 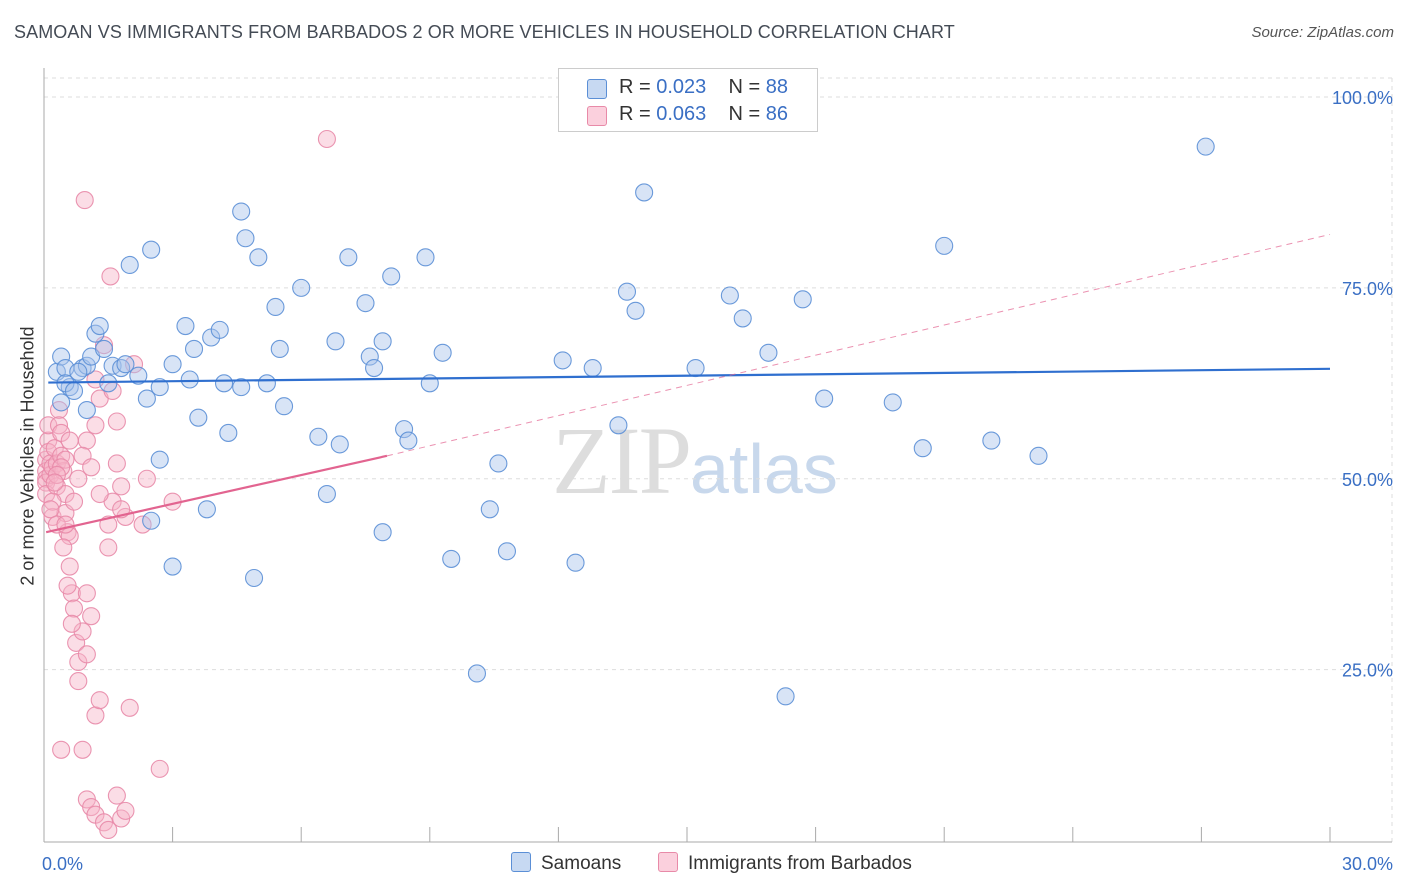 I want to click on source-label: Source: ZipAtlas.com, so click(x=1322, y=32).